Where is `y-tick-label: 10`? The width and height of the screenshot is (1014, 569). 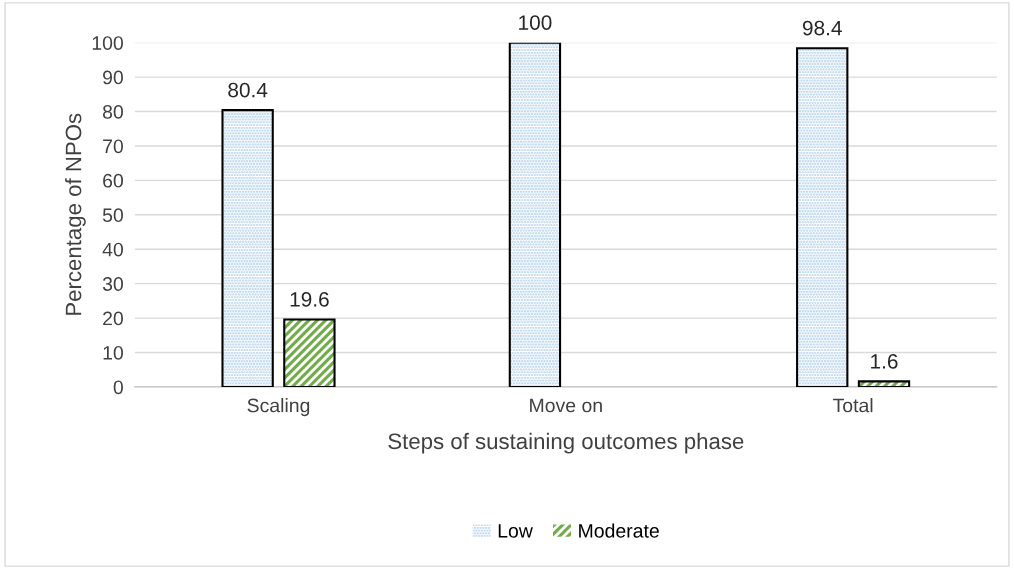
y-tick-label: 10 is located at coordinates (113, 352).